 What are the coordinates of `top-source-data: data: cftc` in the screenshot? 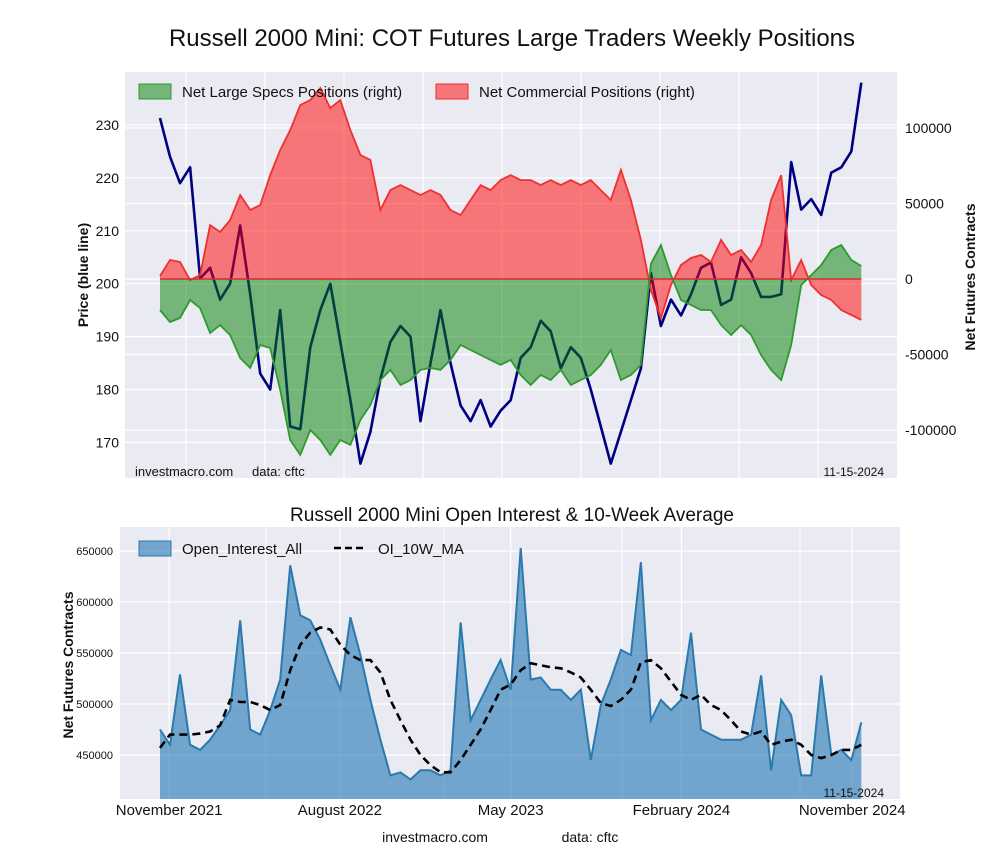 It's located at (278, 471).